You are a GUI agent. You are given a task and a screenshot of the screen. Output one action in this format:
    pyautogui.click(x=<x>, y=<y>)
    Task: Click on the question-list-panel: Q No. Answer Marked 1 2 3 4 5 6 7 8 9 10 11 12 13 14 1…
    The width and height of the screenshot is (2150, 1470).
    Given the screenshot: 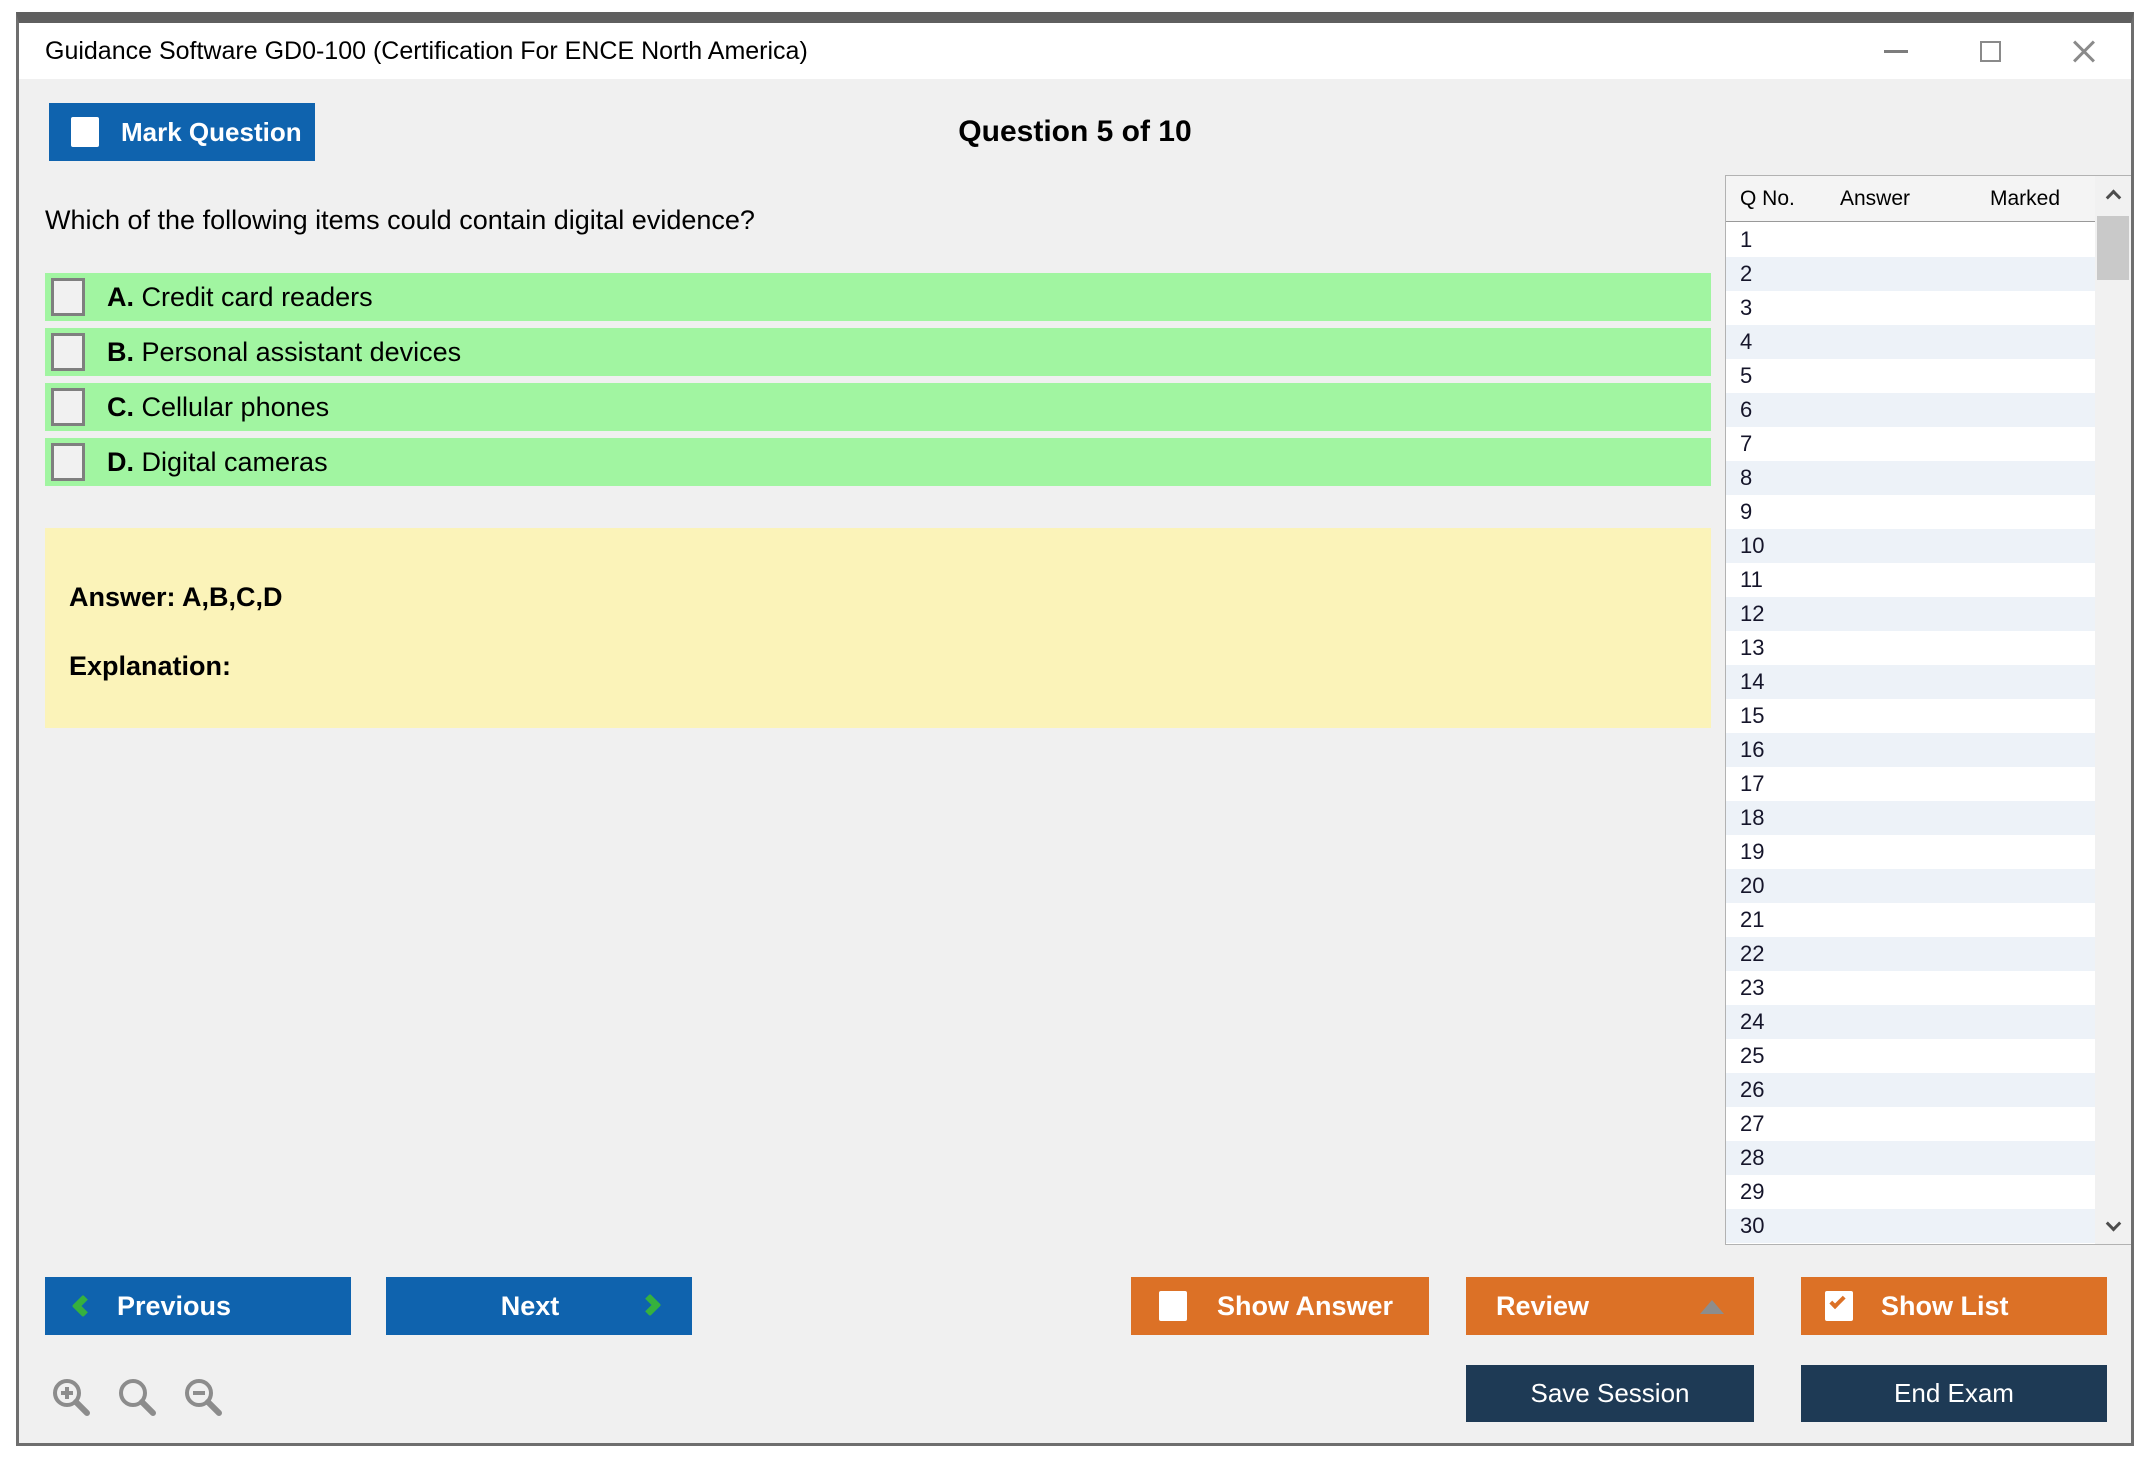 What is the action you would take?
    pyautogui.click(x=1928, y=710)
    